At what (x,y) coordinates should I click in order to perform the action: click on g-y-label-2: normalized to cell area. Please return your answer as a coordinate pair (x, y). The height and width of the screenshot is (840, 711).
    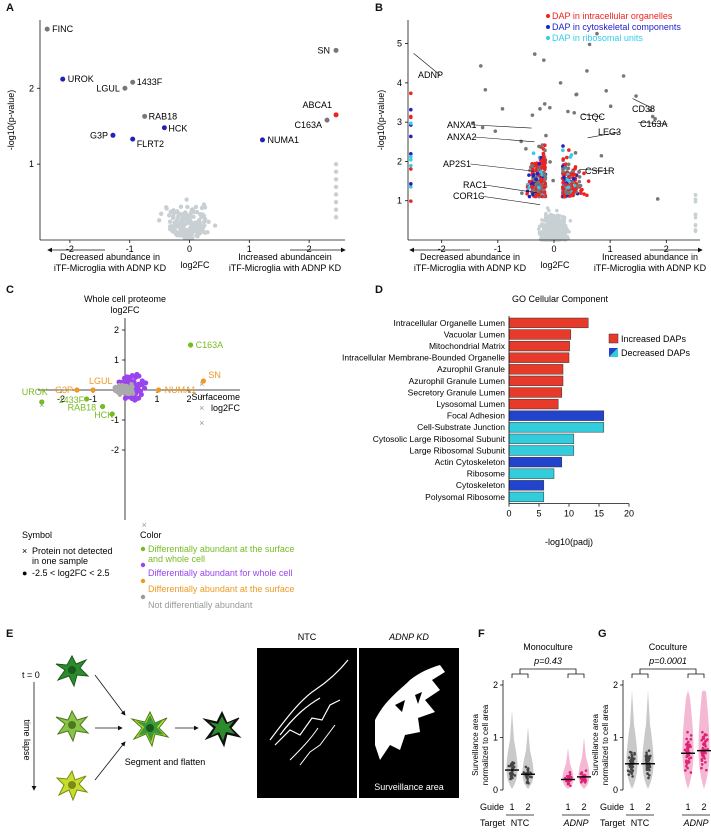
    Looking at the image, I should click on (605, 744).